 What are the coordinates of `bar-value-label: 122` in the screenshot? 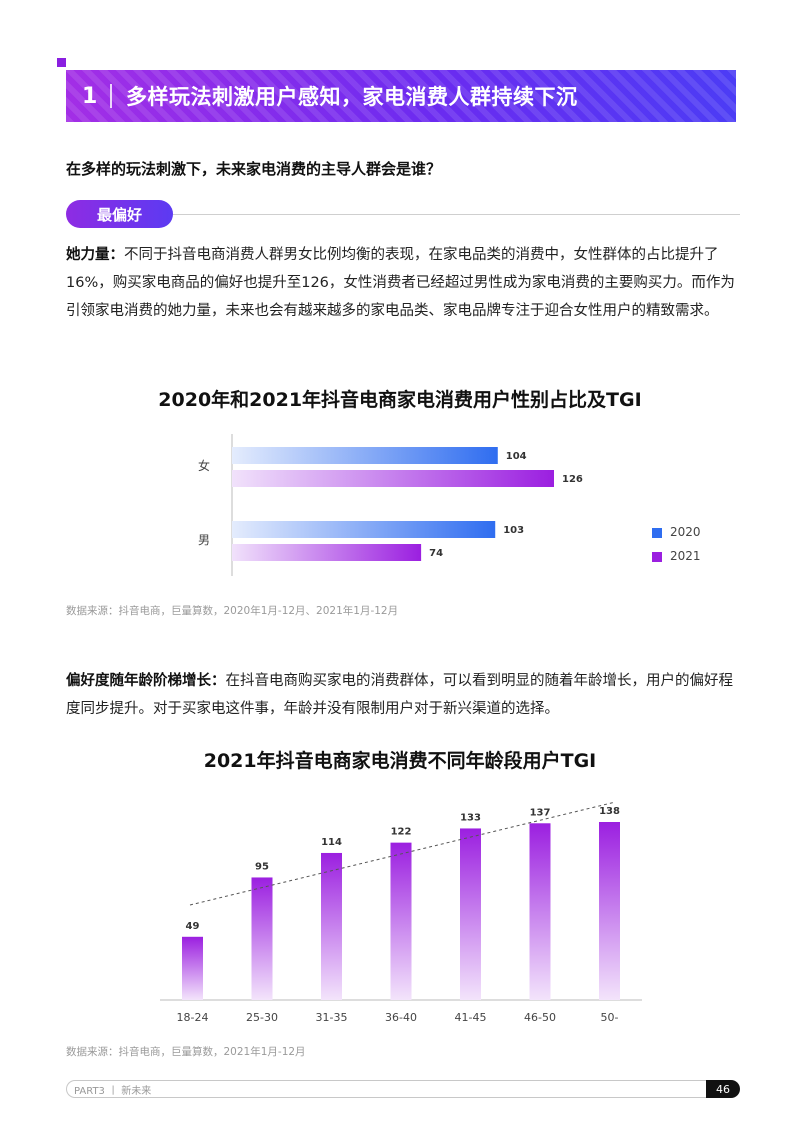 It's located at (401, 832).